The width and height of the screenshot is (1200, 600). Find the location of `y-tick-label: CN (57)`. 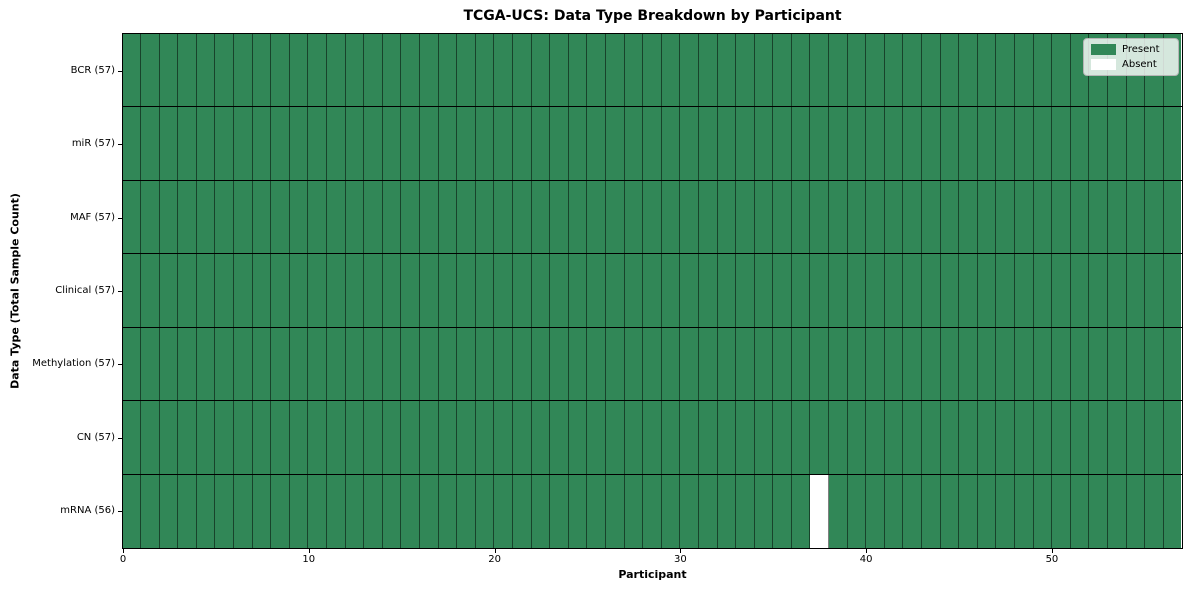

y-tick-label: CN (57) is located at coordinates (95, 437).